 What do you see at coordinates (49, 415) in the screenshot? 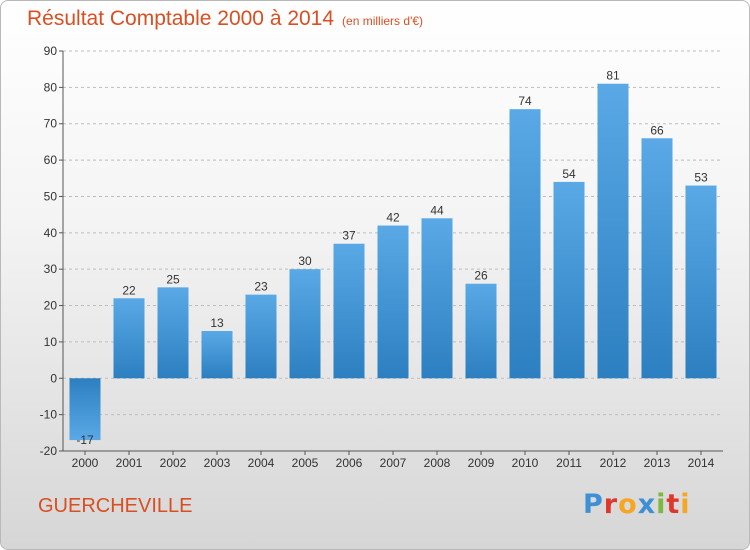
I see `y-tick-label: -10` at bounding box center [49, 415].